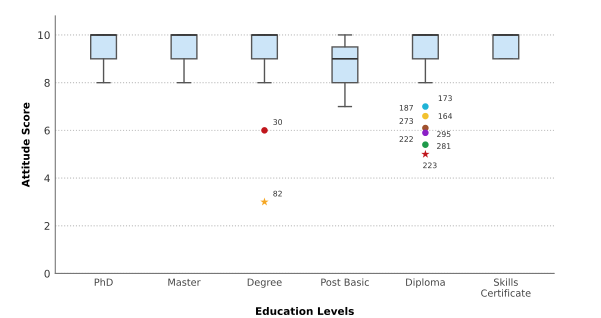  What do you see at coordinates (506, 287) in the screenshot?
I see `x-tick-label: Skills Certificate` at bounding box center [506, 287].